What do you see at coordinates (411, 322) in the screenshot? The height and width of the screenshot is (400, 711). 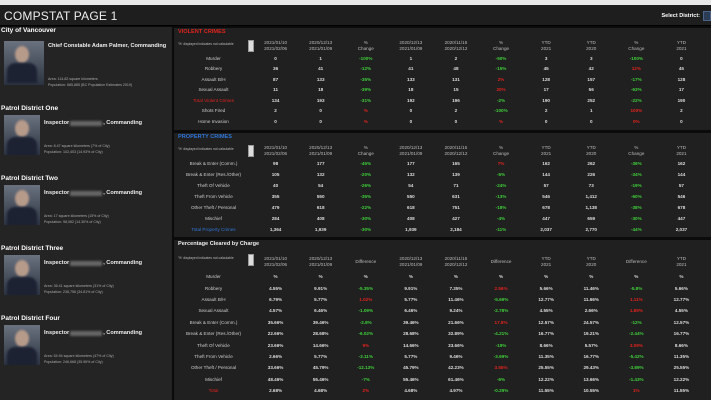 I see `cell-value: 39.46%` at bounding box center [411, 322].